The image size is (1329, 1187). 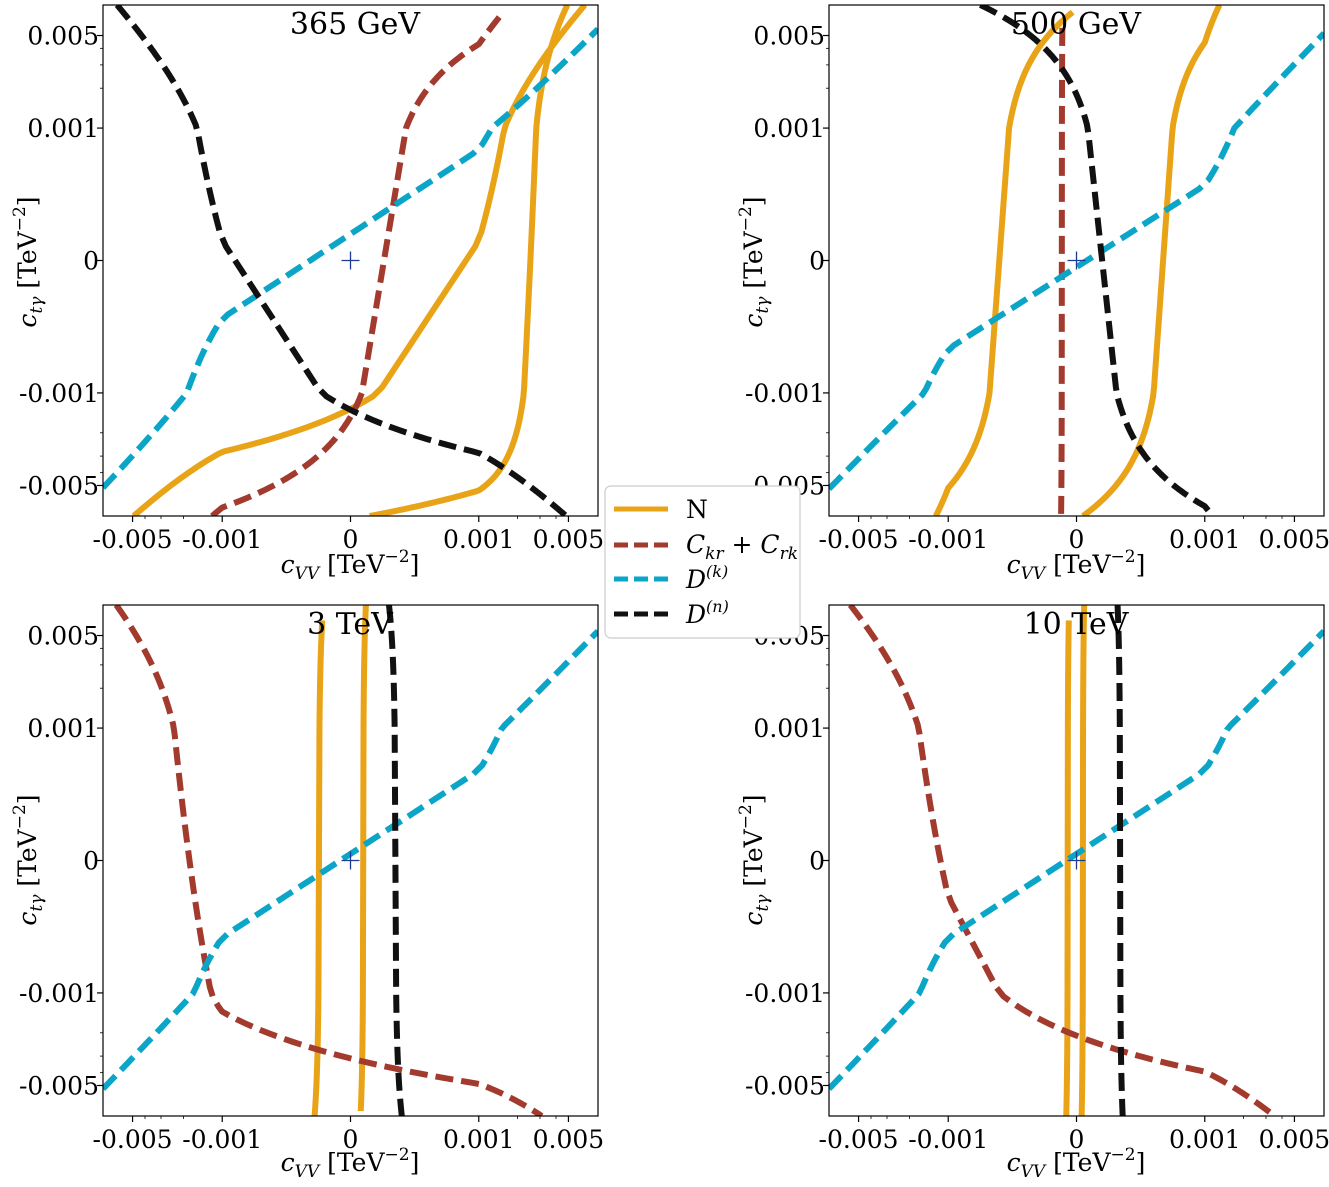 I want to click on legend-label-c-sub1: kr, so click(x=714, y=554).